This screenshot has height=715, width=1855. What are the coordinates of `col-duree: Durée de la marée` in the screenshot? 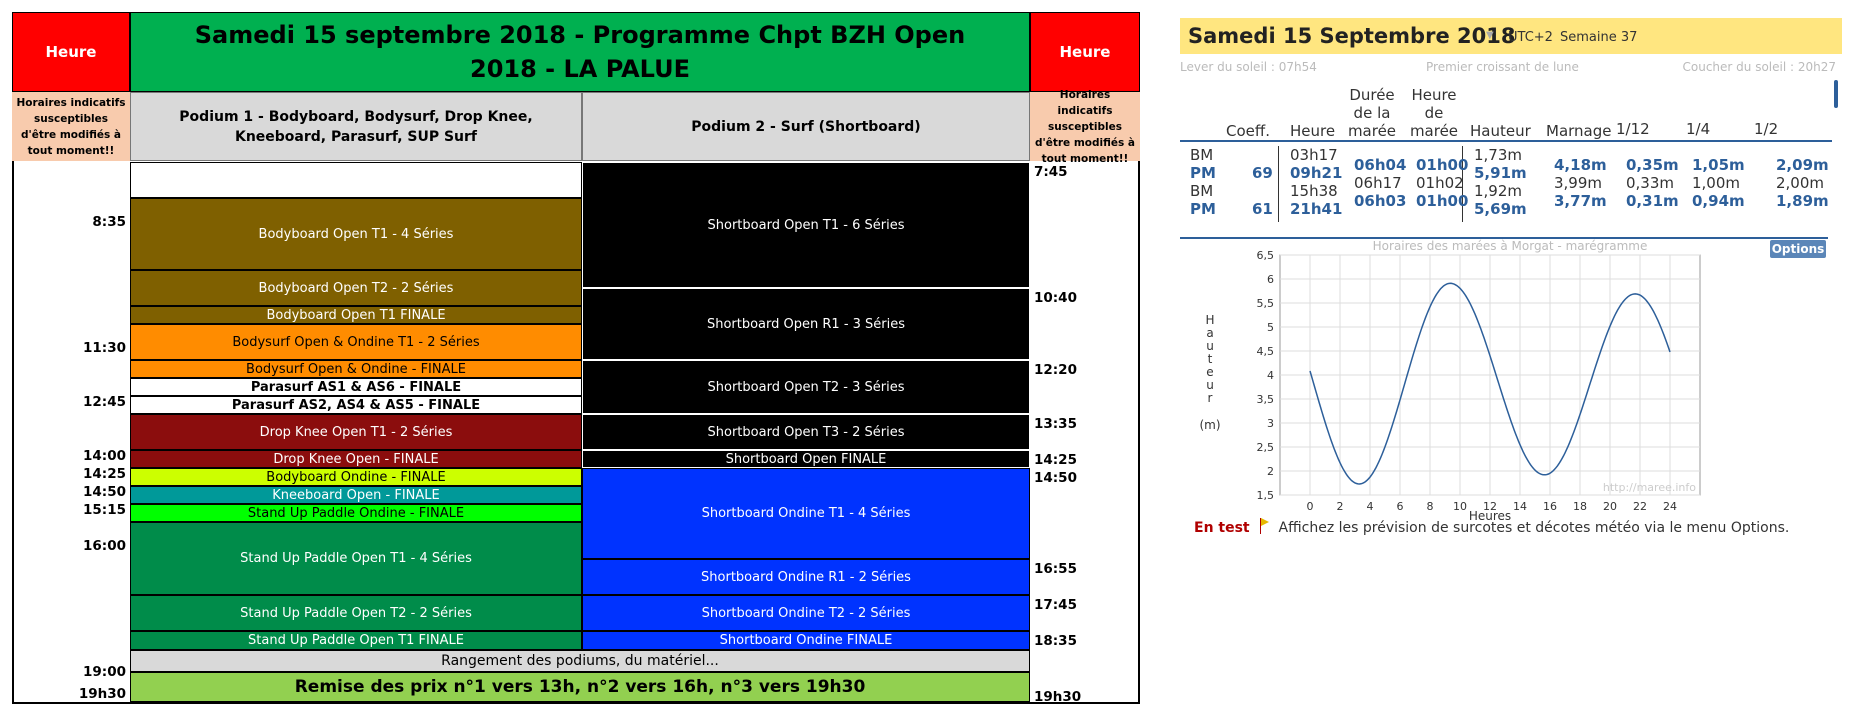 It's located at (1372, 113).